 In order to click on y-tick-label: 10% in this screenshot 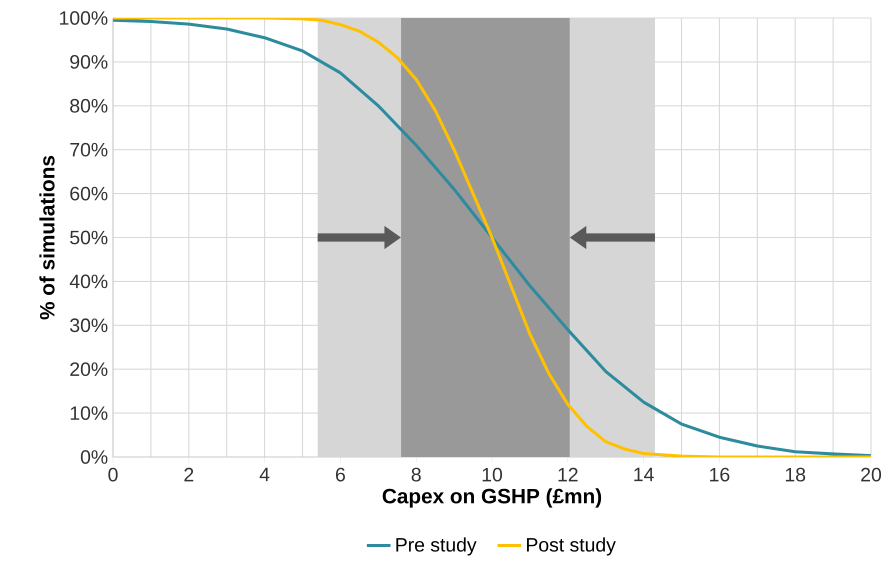, I will do `click(89, 413)`.